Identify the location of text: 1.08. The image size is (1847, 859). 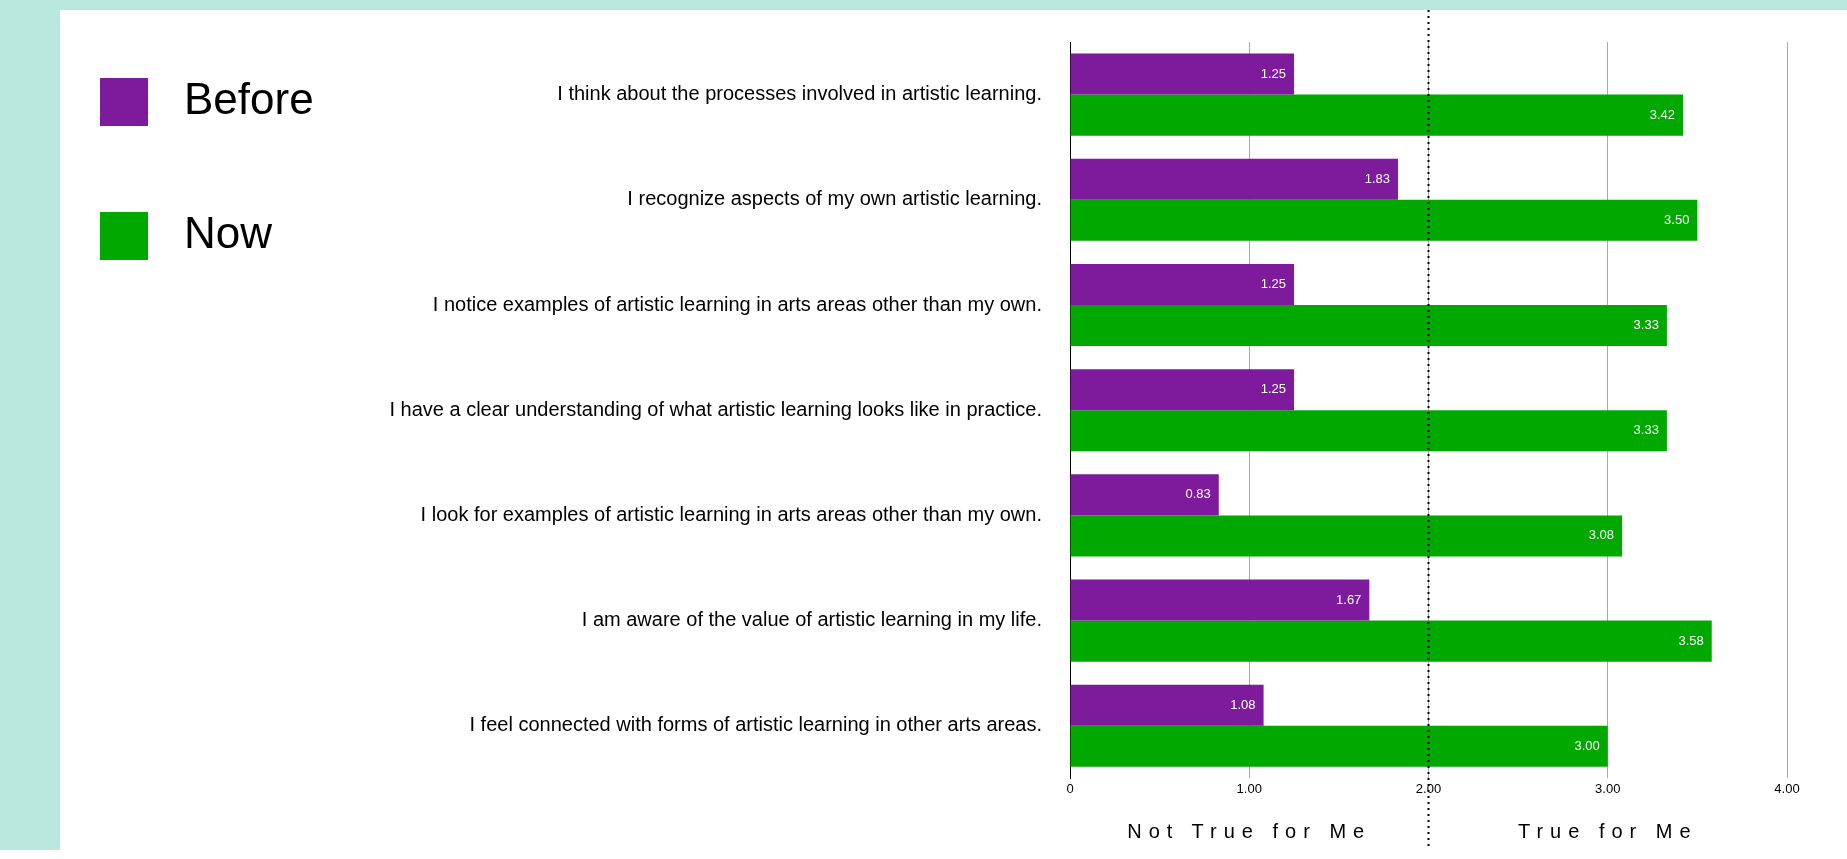
(1243, 704).